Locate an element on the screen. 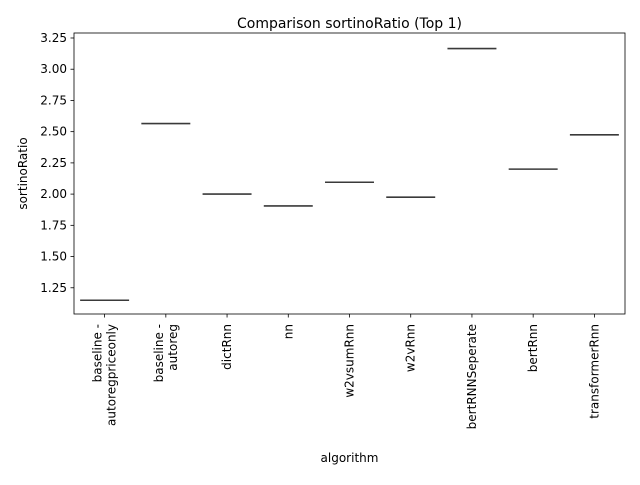 This screenshot has width=640, height=485. x-tick-label: dictRnn is located at coordinates (227, 347).